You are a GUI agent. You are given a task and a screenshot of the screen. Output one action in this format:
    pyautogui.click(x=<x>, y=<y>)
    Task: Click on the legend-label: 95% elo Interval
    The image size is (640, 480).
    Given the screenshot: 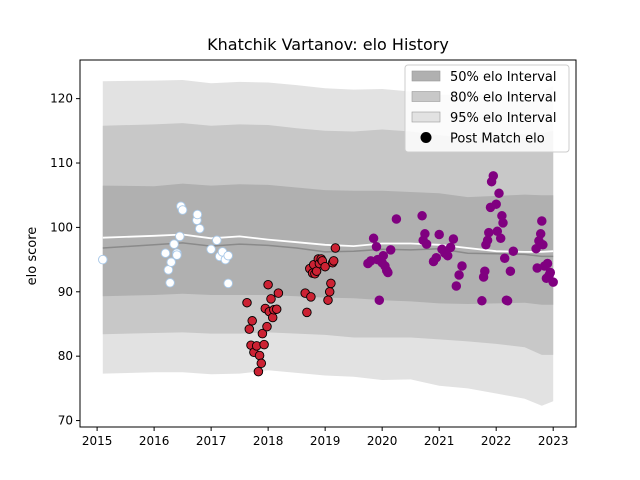 What is the action you would take?
    pyautogui.click(x=503, y=118)
    